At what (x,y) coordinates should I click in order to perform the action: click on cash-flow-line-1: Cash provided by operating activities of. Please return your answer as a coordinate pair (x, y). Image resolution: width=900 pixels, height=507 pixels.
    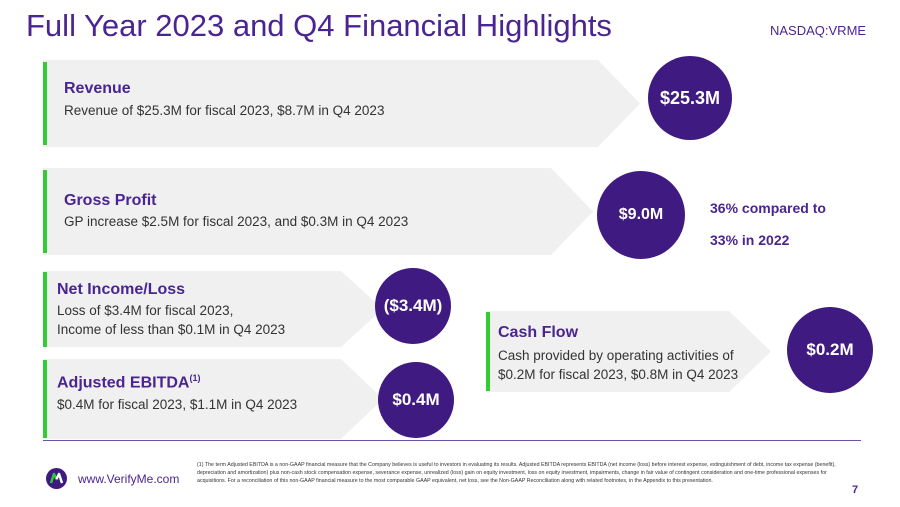
    Looking at the image, I should click on (616, 355).